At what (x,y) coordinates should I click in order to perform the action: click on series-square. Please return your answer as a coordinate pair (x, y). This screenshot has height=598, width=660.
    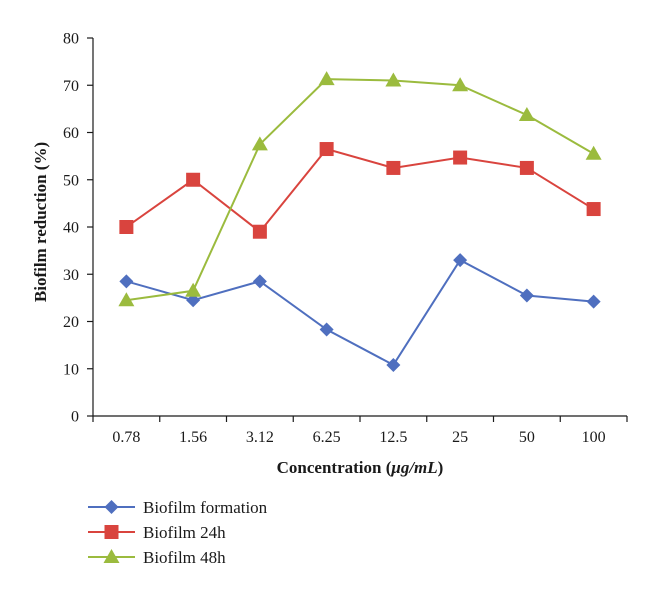
    Looking at the image, I should click on (360, 190).